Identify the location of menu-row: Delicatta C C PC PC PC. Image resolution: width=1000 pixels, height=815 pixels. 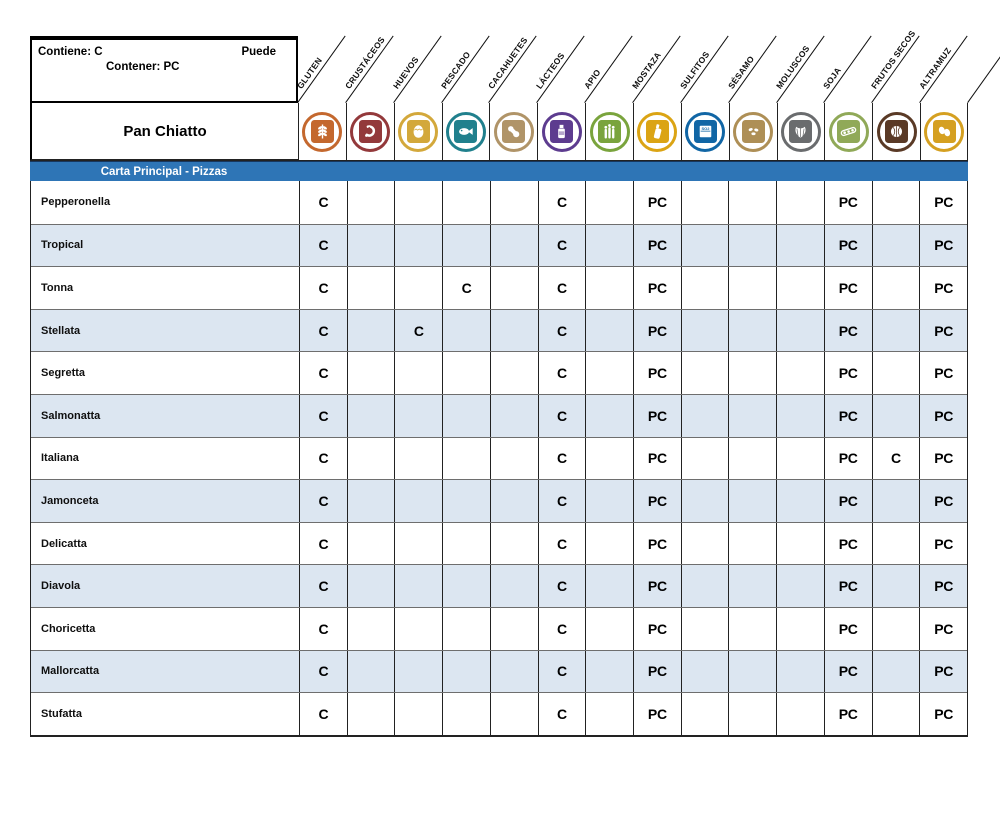
(499, 543).